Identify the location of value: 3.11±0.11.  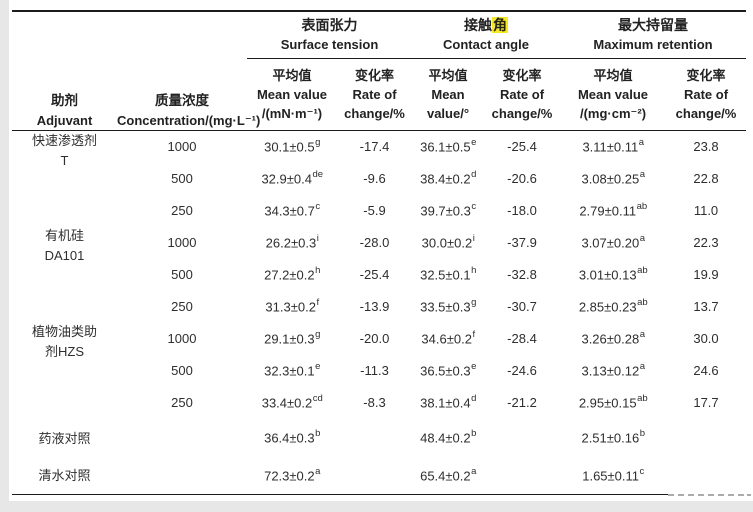
(610, 147).